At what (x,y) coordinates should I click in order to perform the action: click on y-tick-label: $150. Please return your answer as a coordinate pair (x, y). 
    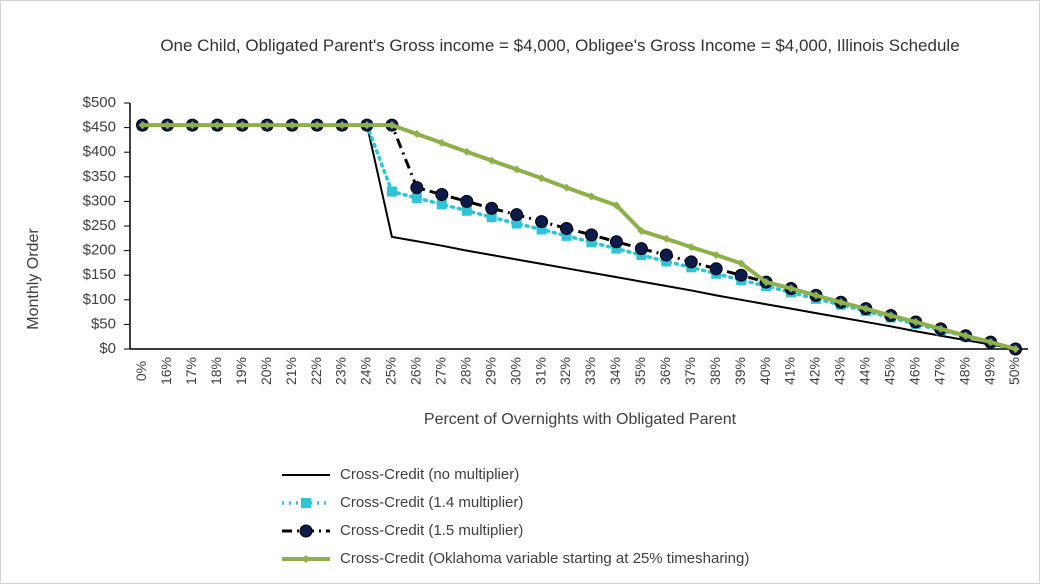
    Looking at the image, I should click on (99, 274).